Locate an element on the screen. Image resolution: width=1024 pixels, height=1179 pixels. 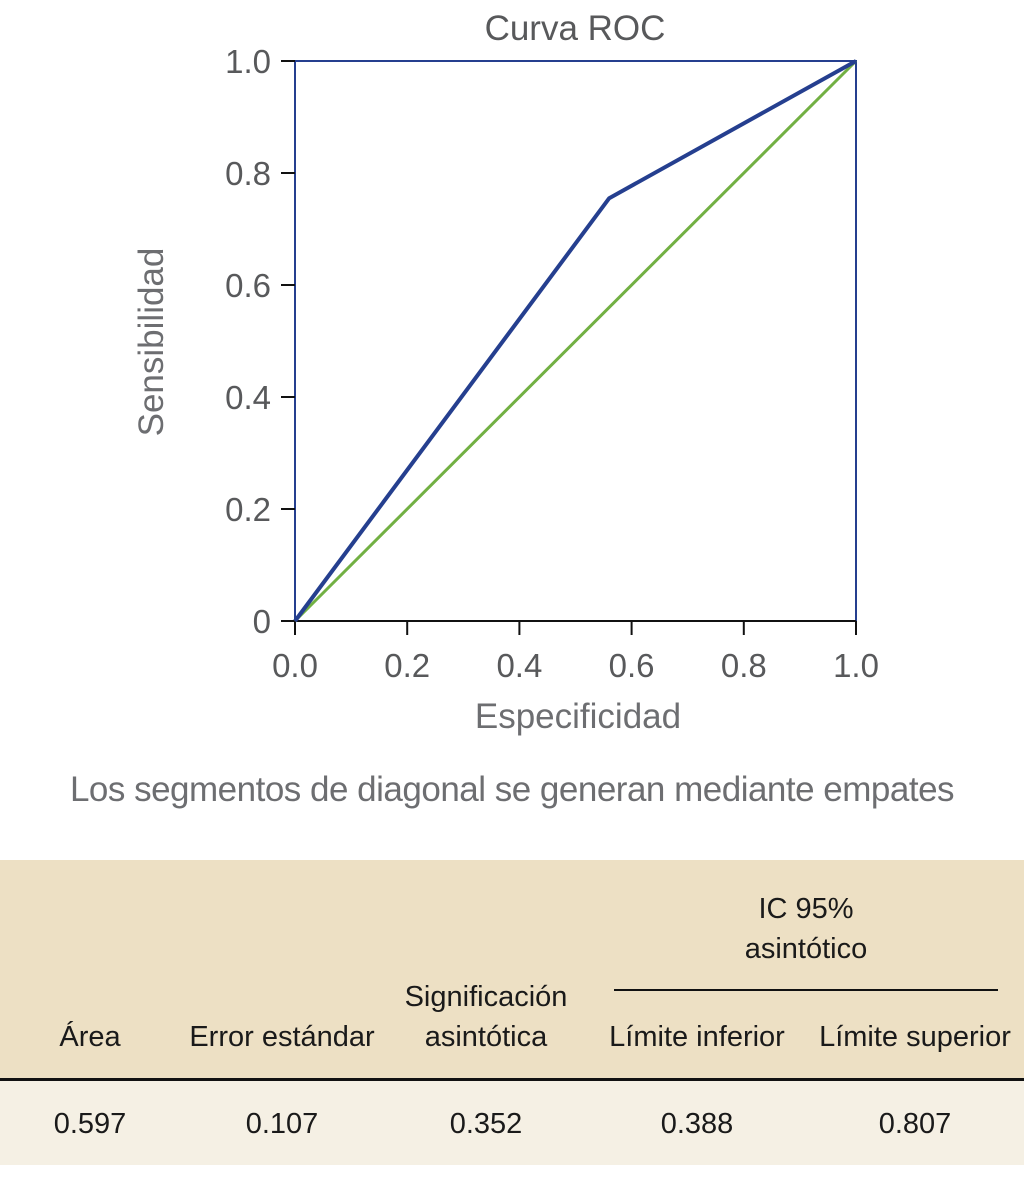
x-tick-label: 1.0 is located at coordinates (856, 665).